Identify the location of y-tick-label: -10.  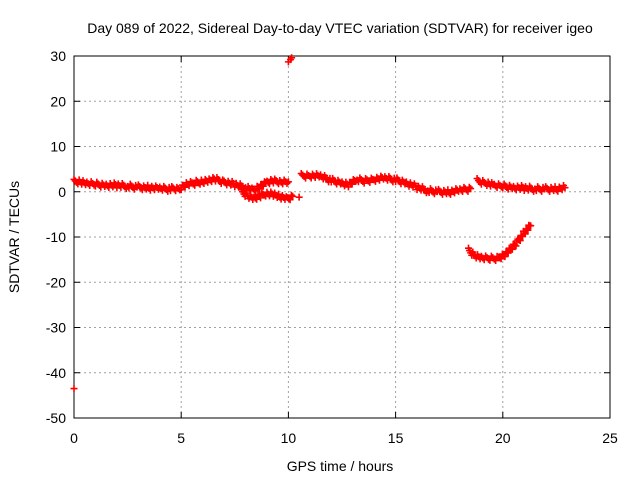
(56, 237).